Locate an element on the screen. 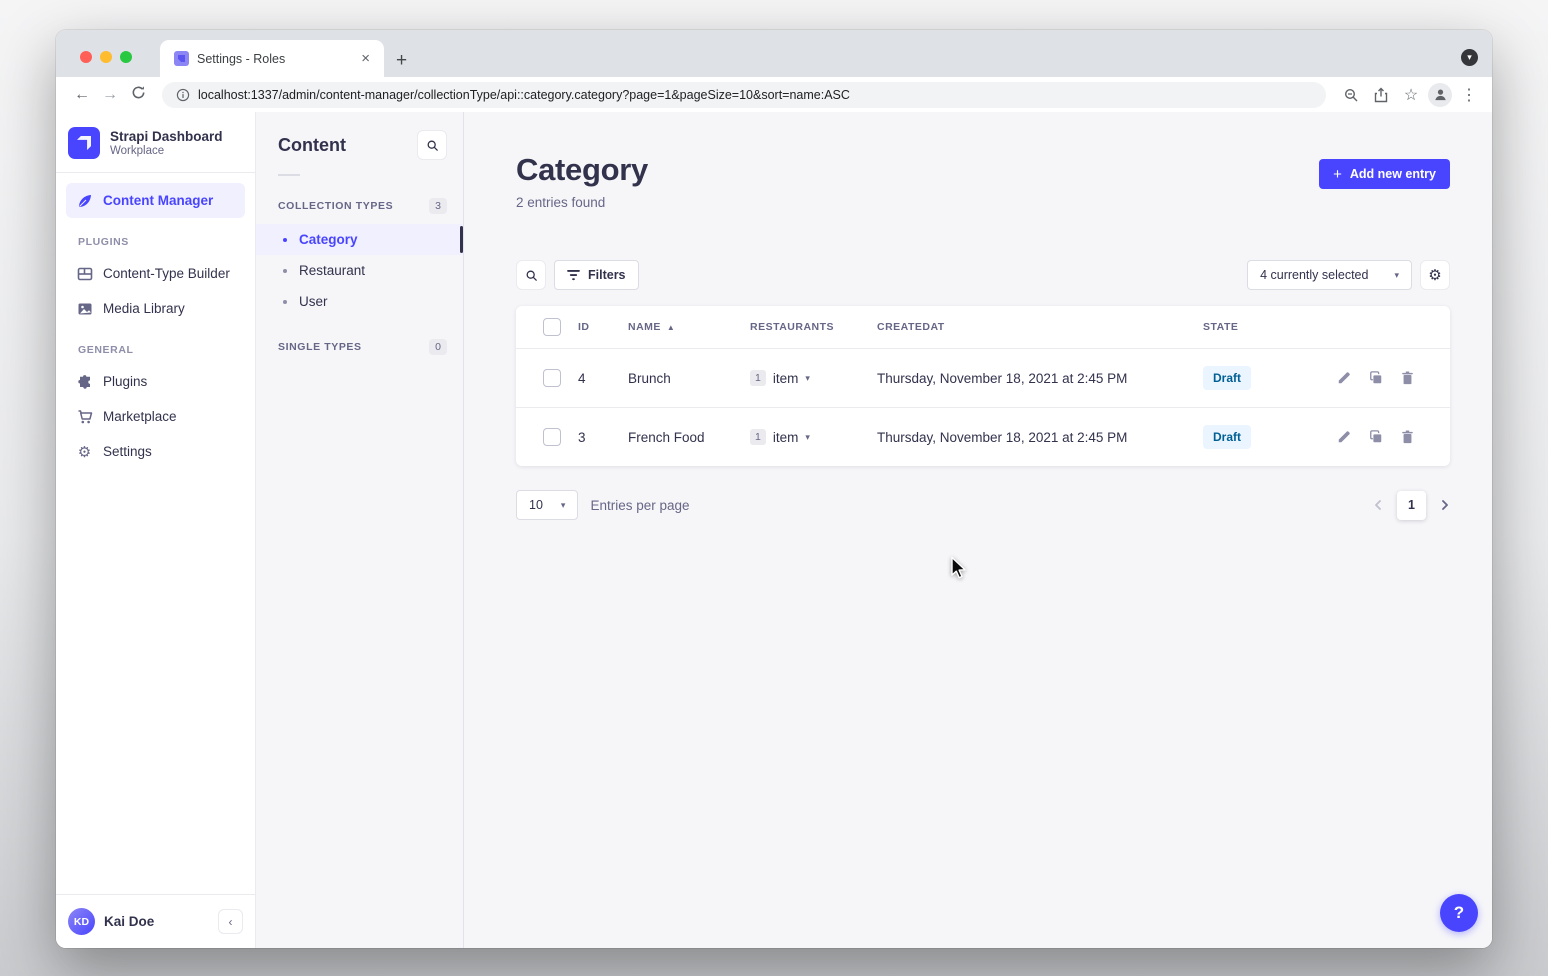 This screenshot has width=1548, height=976. pagination-bar: 10 ▾ Entries per page 1 is located at coordinates (983, 505).